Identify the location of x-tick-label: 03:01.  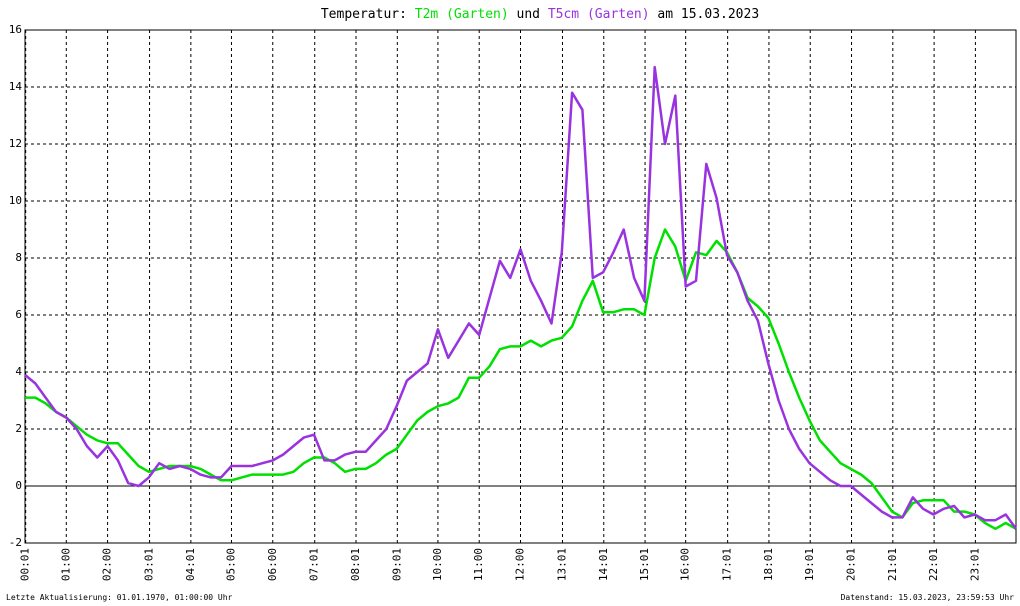
(149, 564).